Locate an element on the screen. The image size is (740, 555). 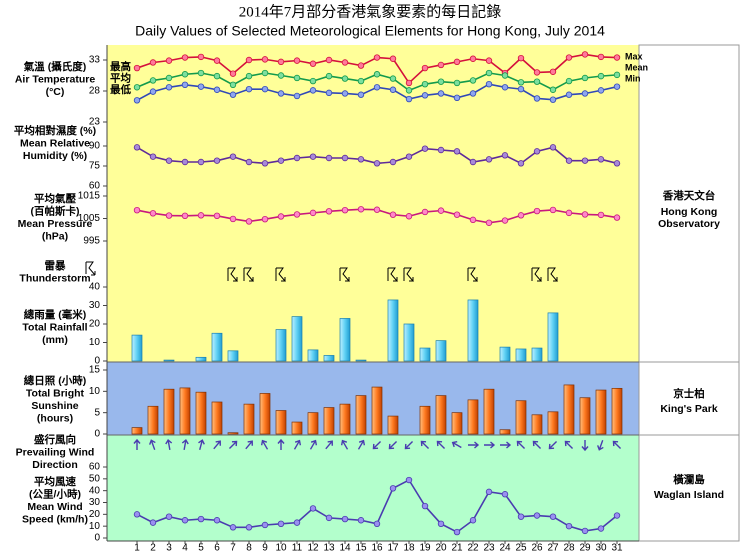
panel-label: (hours) is located at coordinates (55, 418).